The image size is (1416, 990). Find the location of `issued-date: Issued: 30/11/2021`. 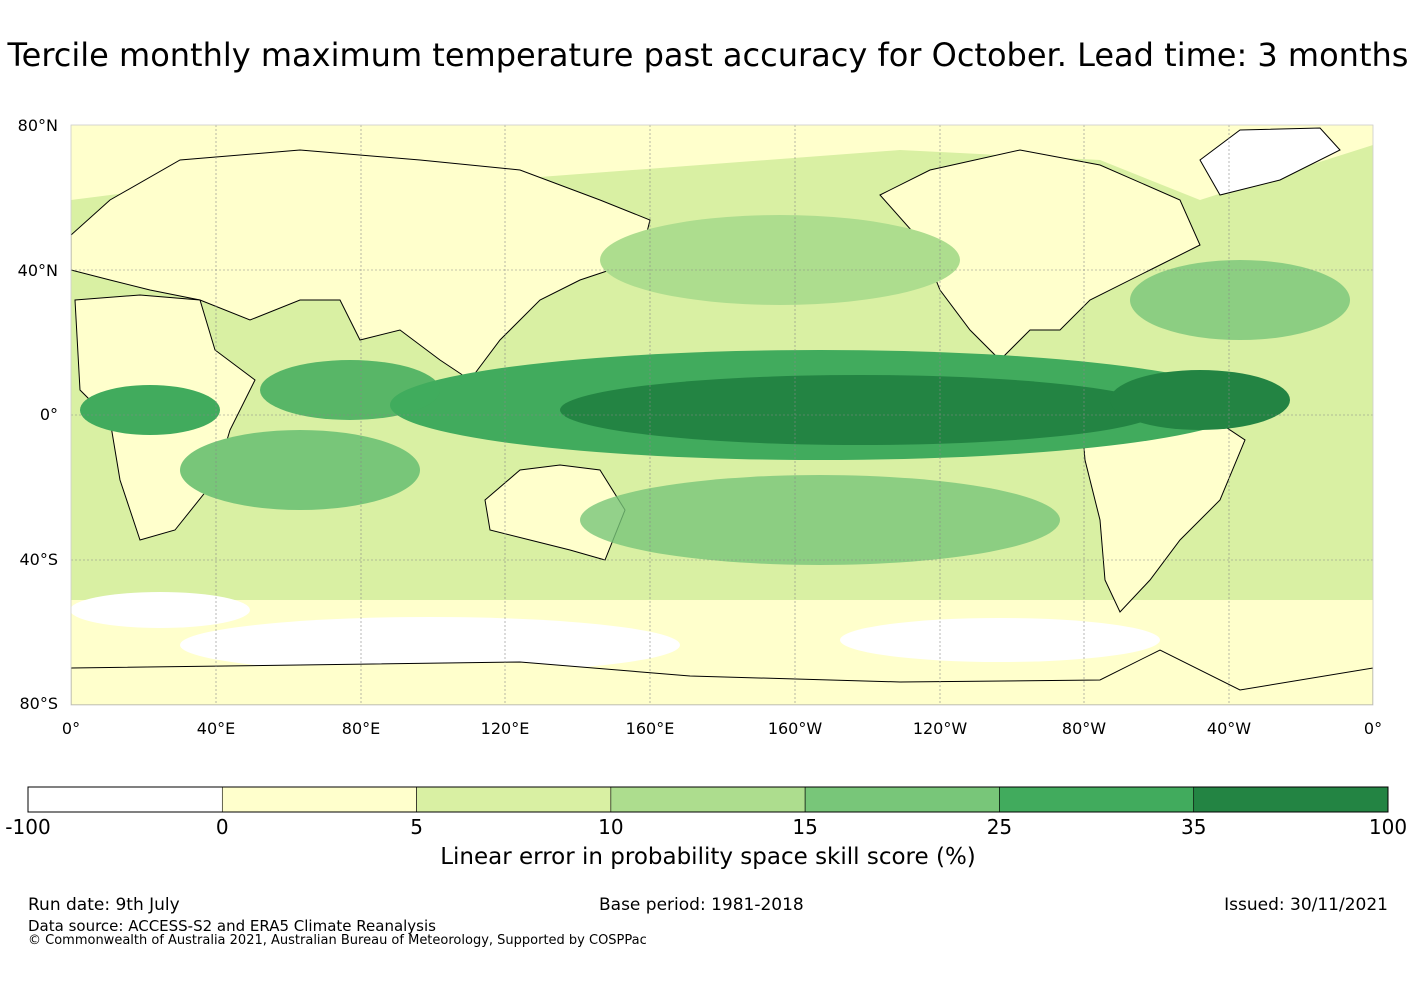

issued-date: Issued: 30/11/2021 is located at coordinates (1306, 905).